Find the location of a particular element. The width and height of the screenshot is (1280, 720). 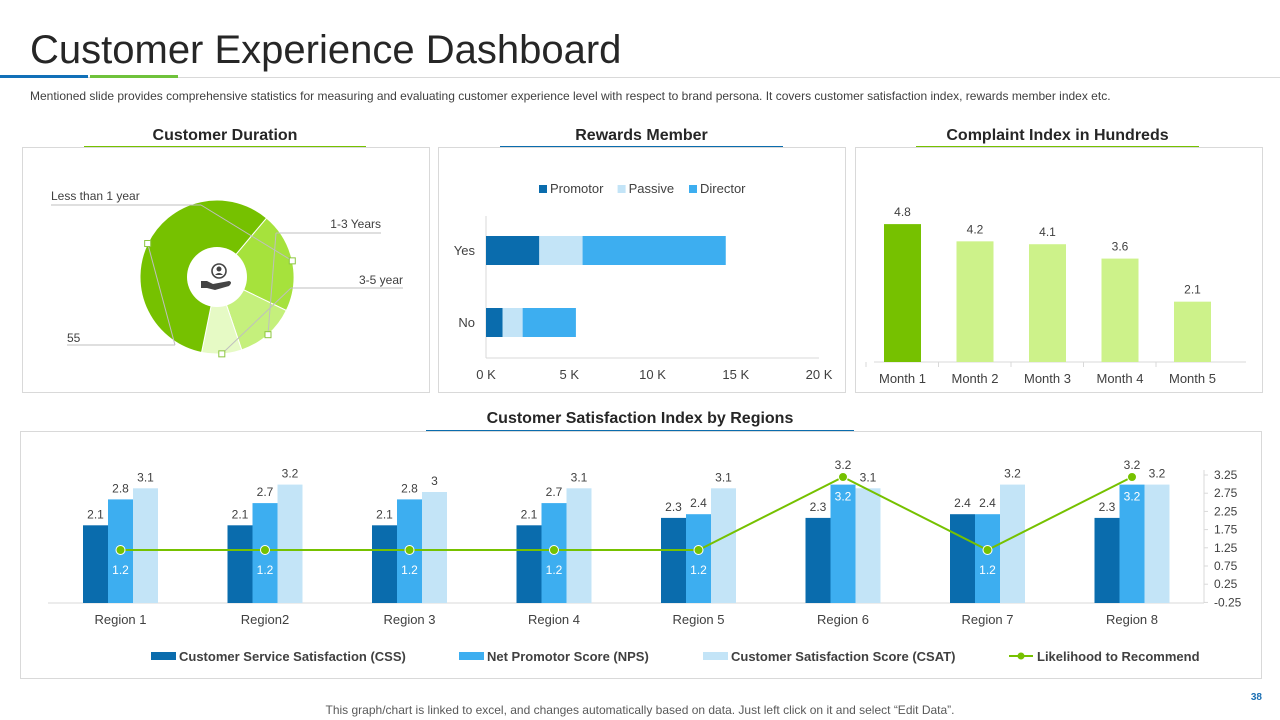

x-tick-label: 0 K is located at coordinates (486, 374).